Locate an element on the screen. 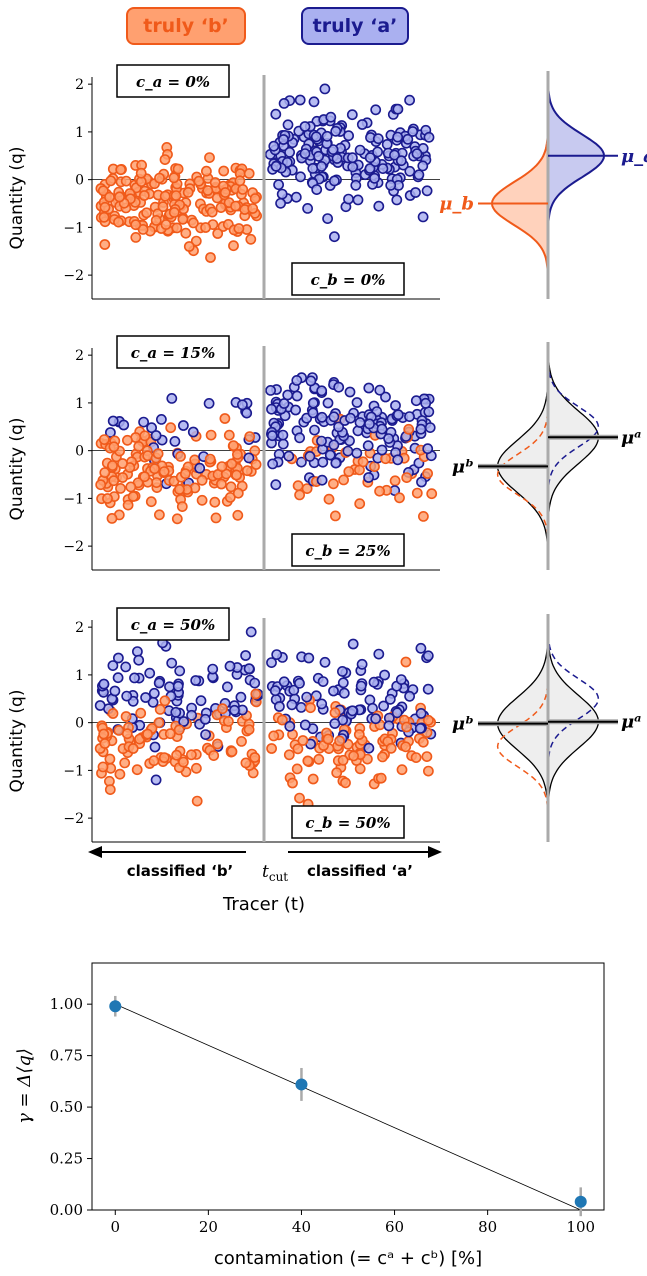  classified-a-label: classified ‘a’ is located at coordinates (360, 871).